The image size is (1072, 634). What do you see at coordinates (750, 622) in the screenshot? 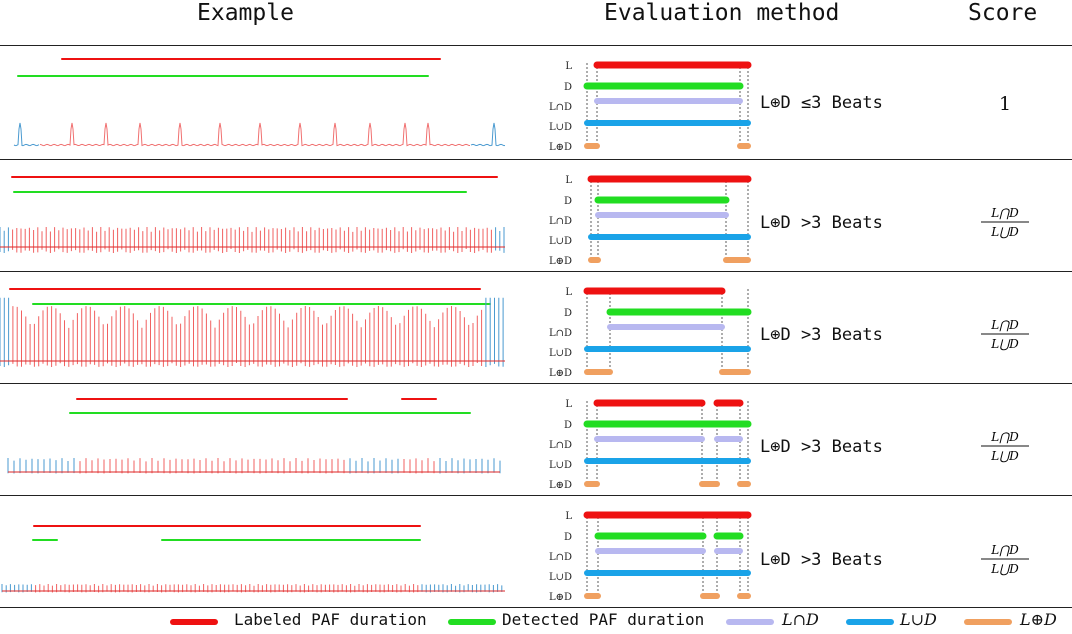
I see `legend-swatch-intersection` at bounding box center [750, 622].